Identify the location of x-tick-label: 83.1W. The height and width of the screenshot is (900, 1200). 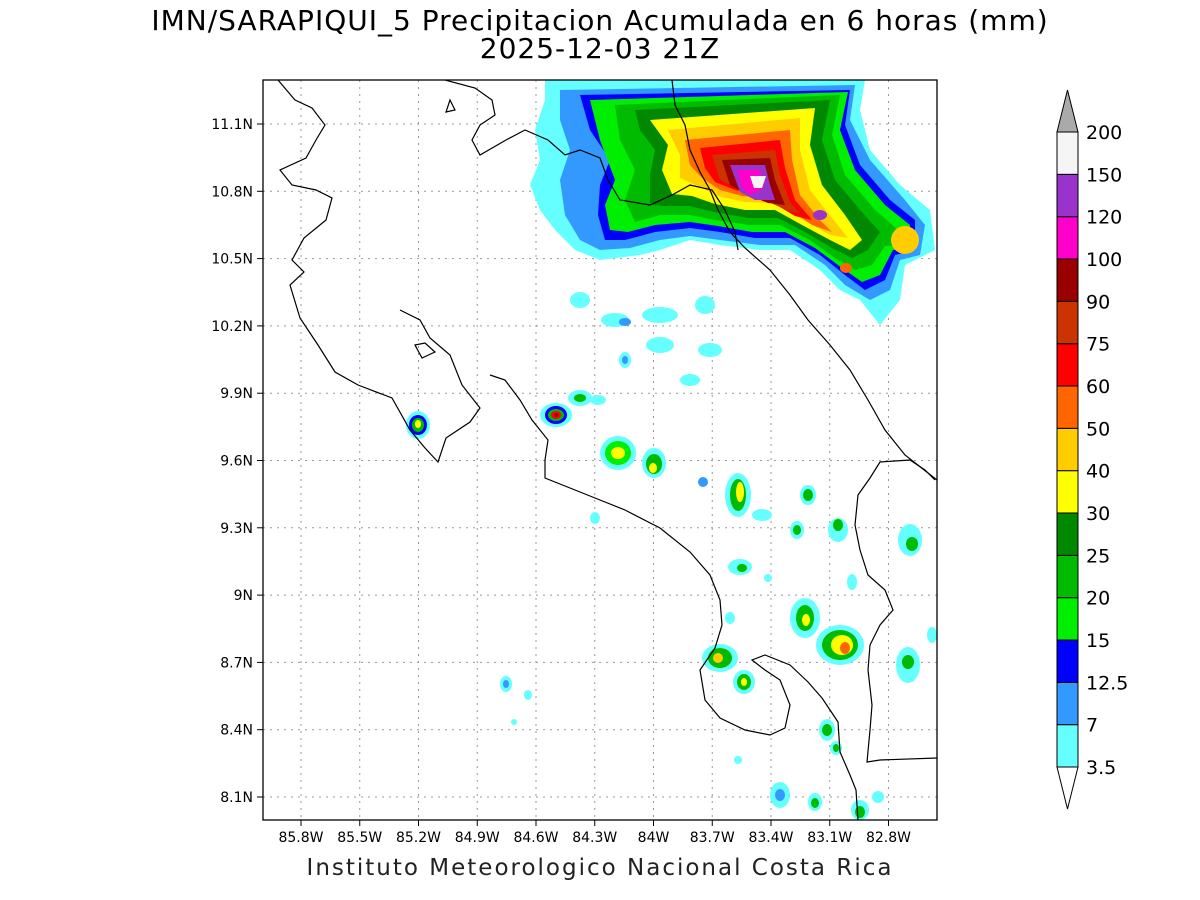
(829, 838).